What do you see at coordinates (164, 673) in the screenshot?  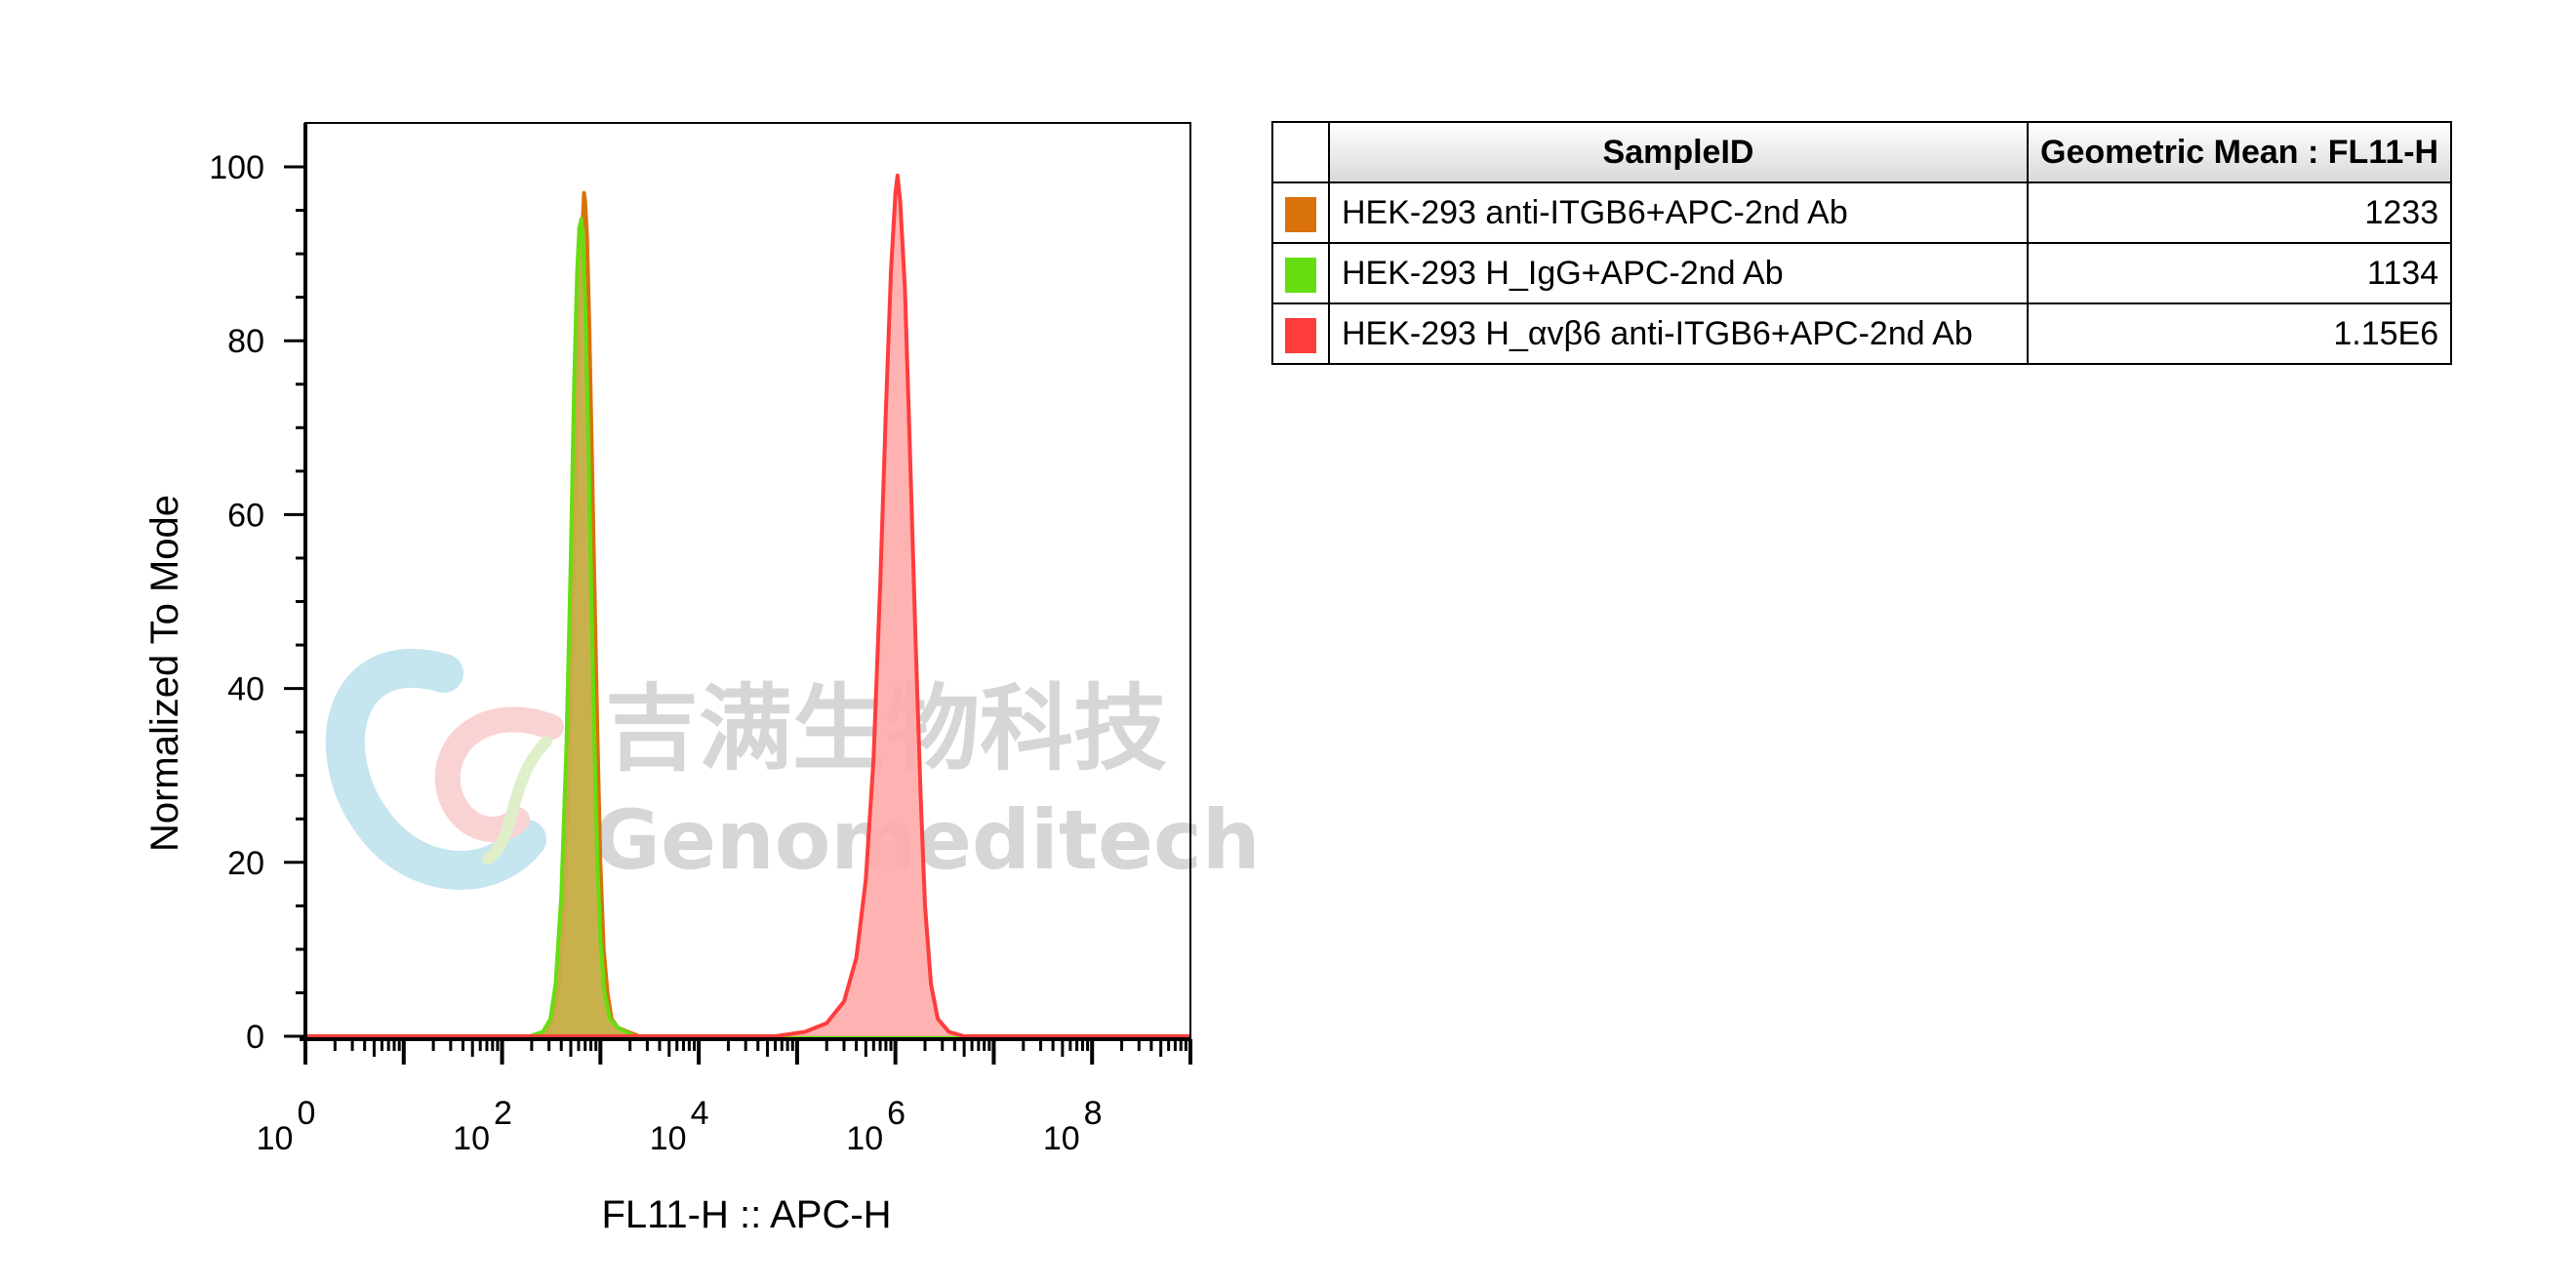 I see `y-axis-title: Normalized To Mode` at bounding box center [164, 673].